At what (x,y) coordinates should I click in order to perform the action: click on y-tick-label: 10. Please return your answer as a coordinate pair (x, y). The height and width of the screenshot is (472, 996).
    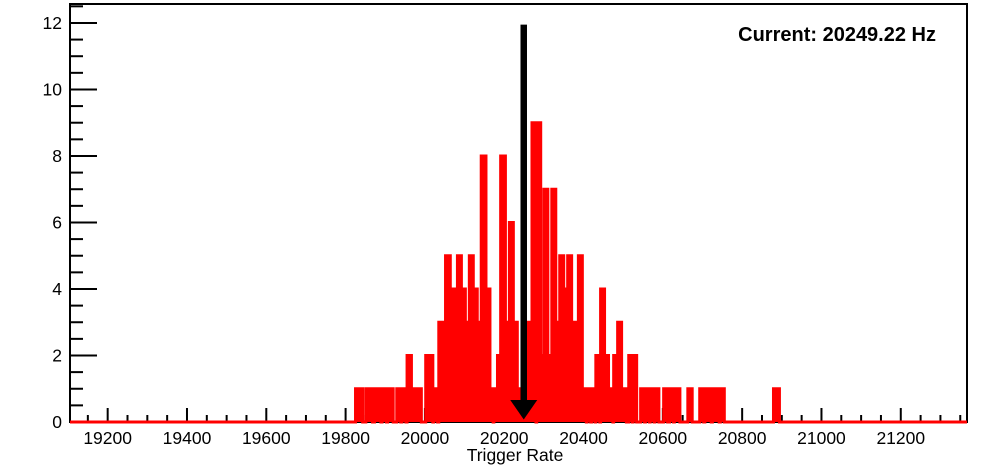
    Looking at the image, I should click on (53, 89).